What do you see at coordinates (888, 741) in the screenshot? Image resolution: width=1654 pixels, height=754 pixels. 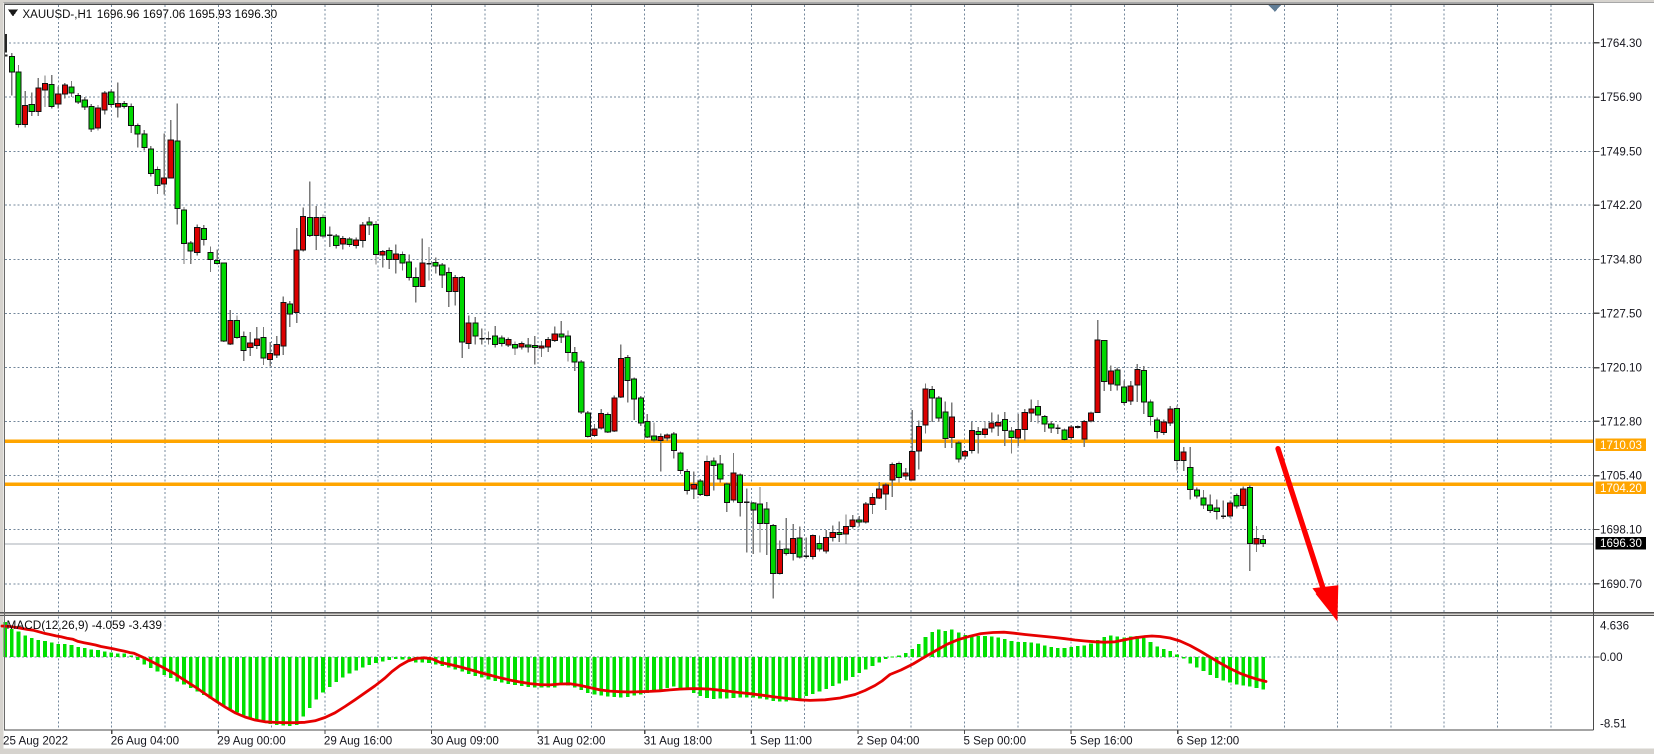 I see `svg-text: 2 Sep 04:00` at bounding box center [888, 741].